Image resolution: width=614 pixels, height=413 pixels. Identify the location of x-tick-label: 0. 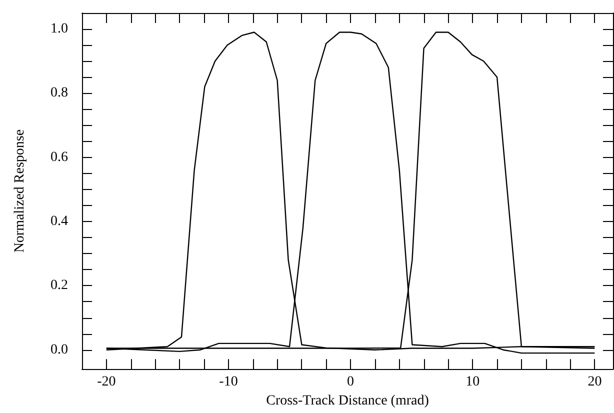
(350, 382).